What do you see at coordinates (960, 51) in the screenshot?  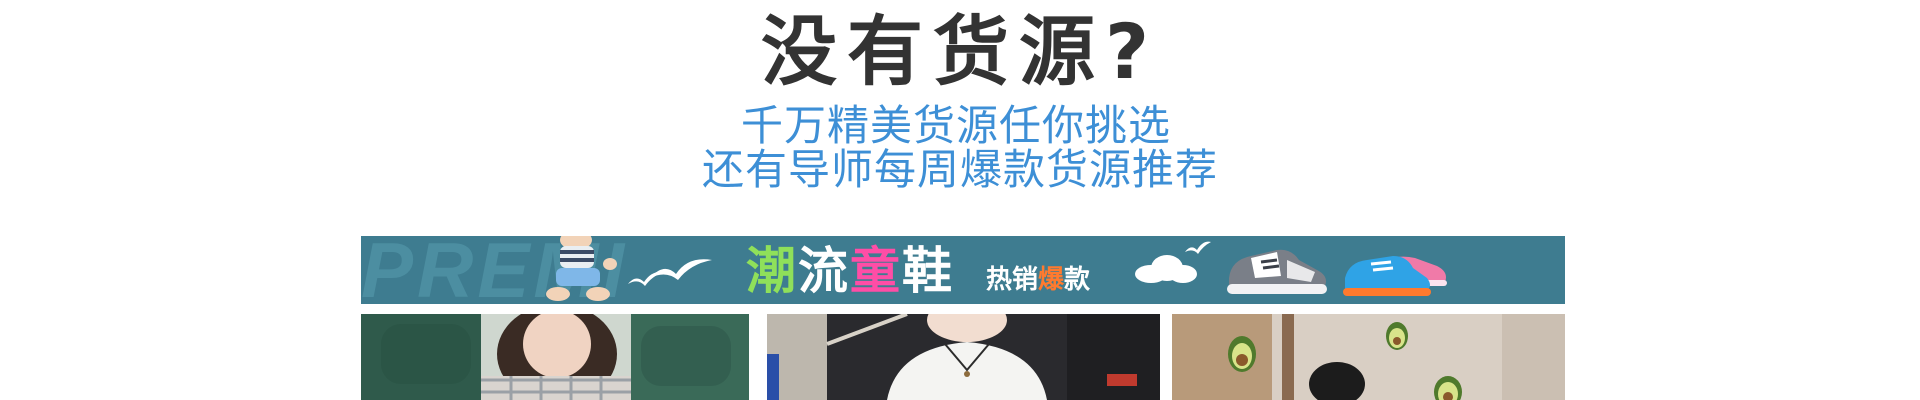 I see `section-title: 没有货源?` at bounding box center [960, 51].